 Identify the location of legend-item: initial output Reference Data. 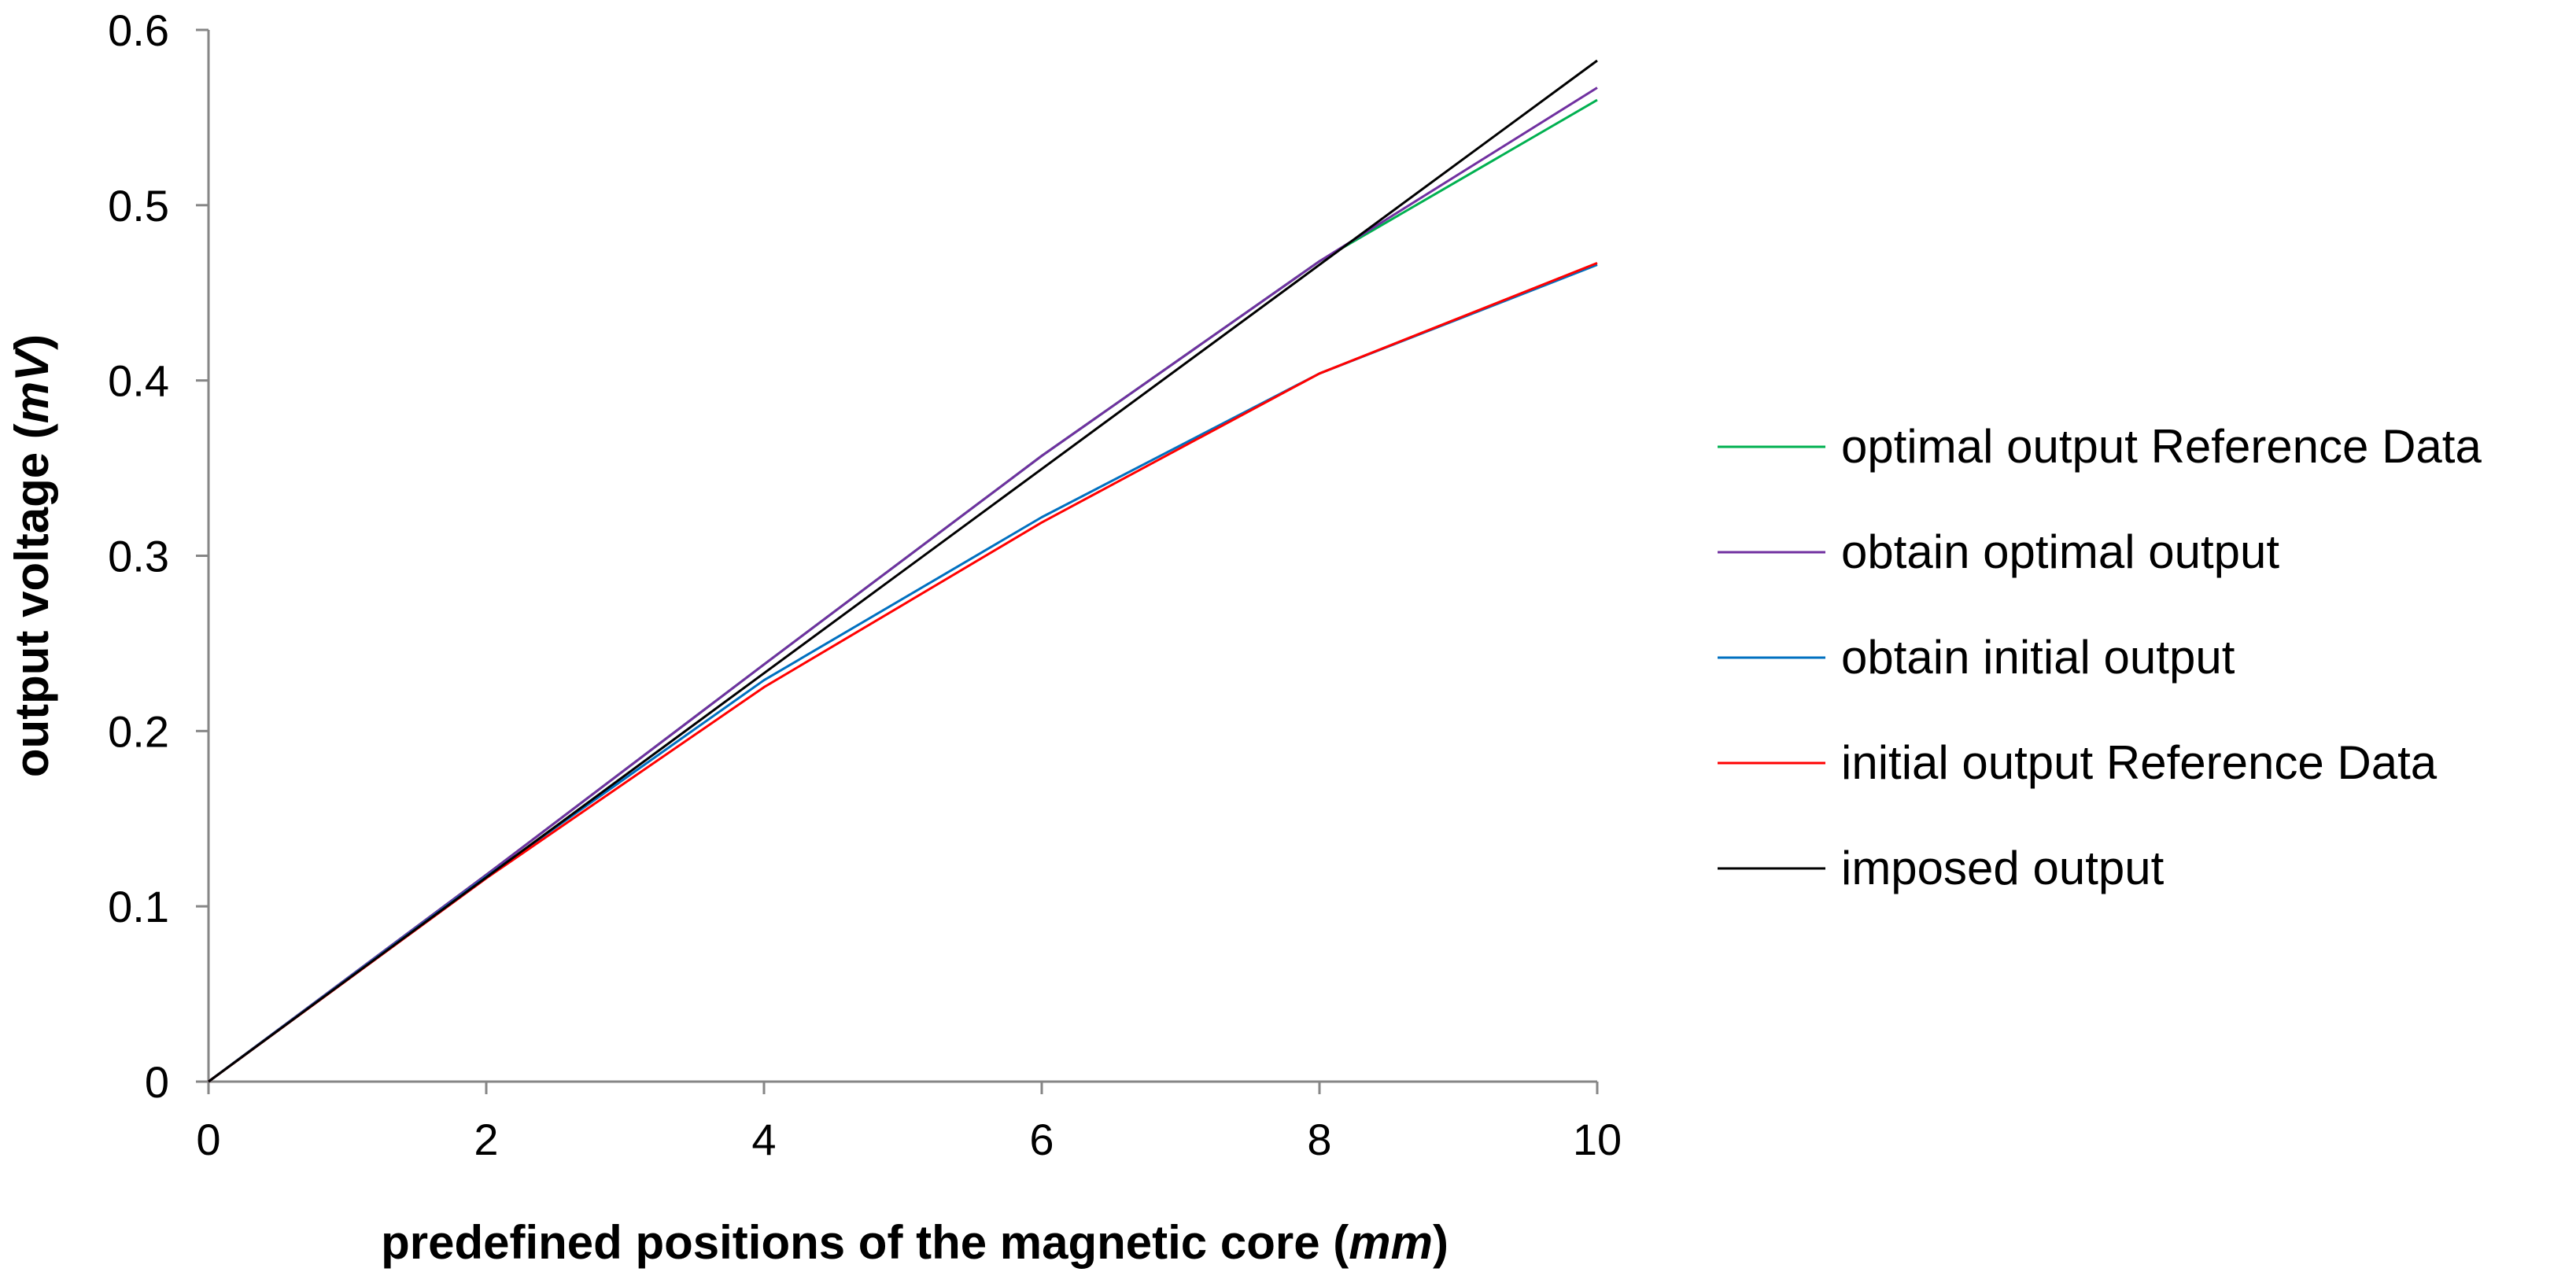
(2078, 762).